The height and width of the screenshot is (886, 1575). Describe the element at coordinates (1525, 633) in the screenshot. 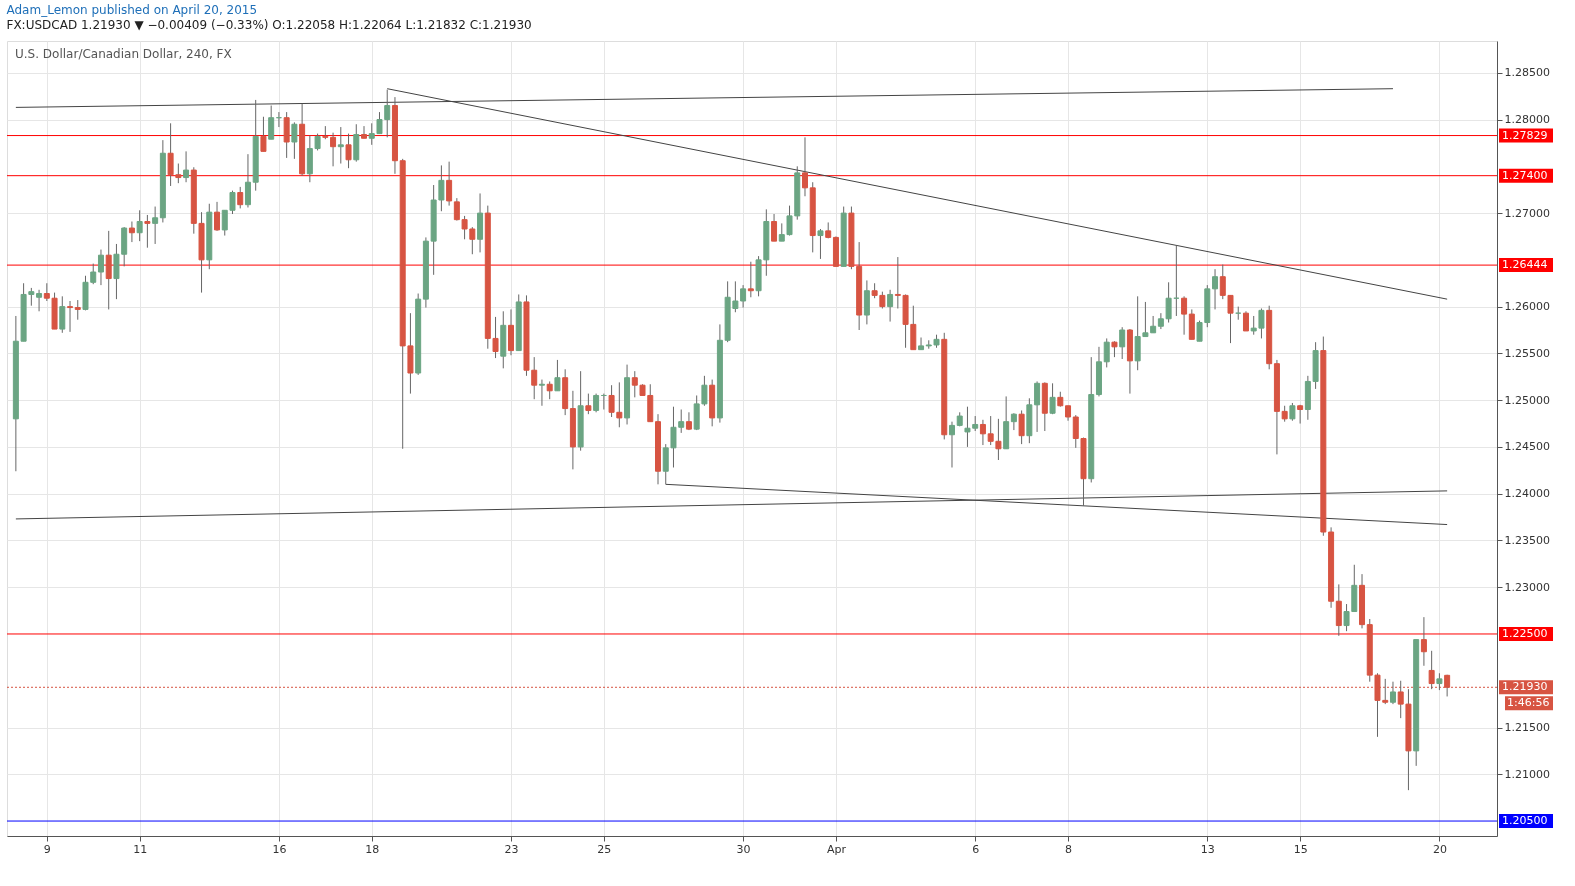

I see `ref-line-label: 1.22500` at that location.